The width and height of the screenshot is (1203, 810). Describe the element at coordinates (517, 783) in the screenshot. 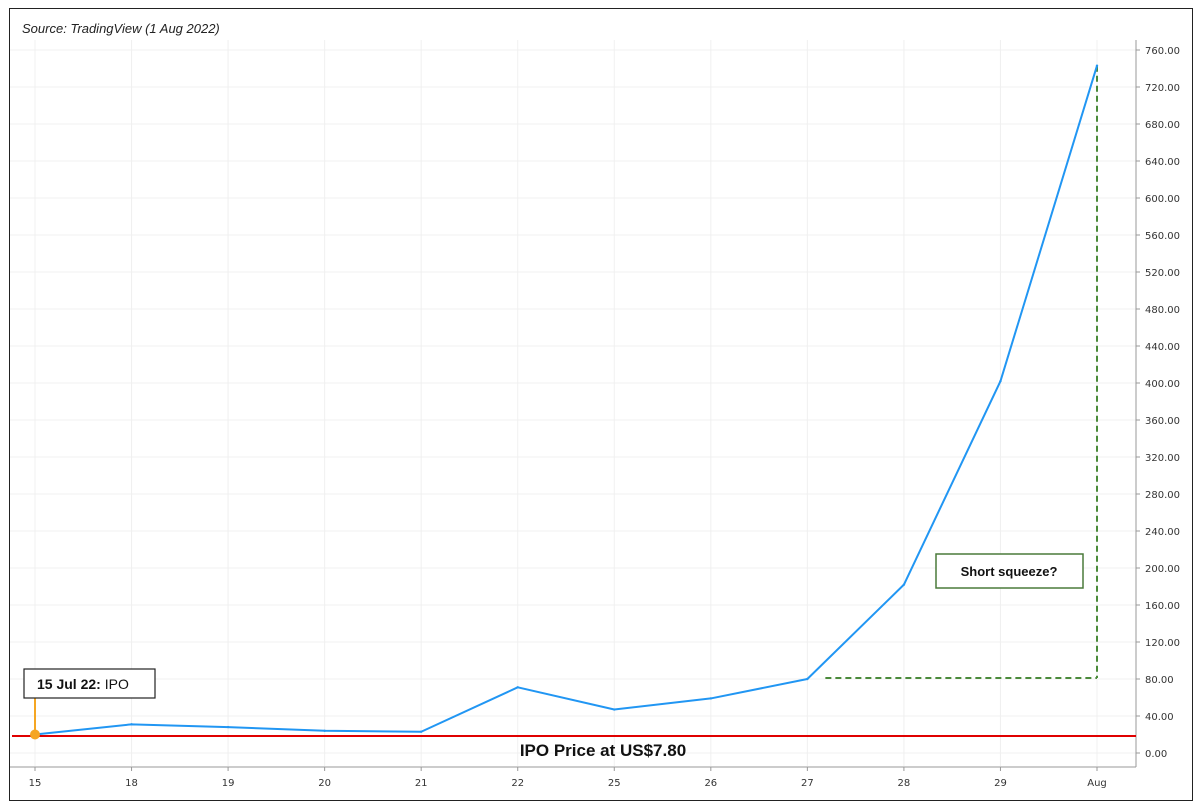

I see `x-tick-label-5: 22` at that location.